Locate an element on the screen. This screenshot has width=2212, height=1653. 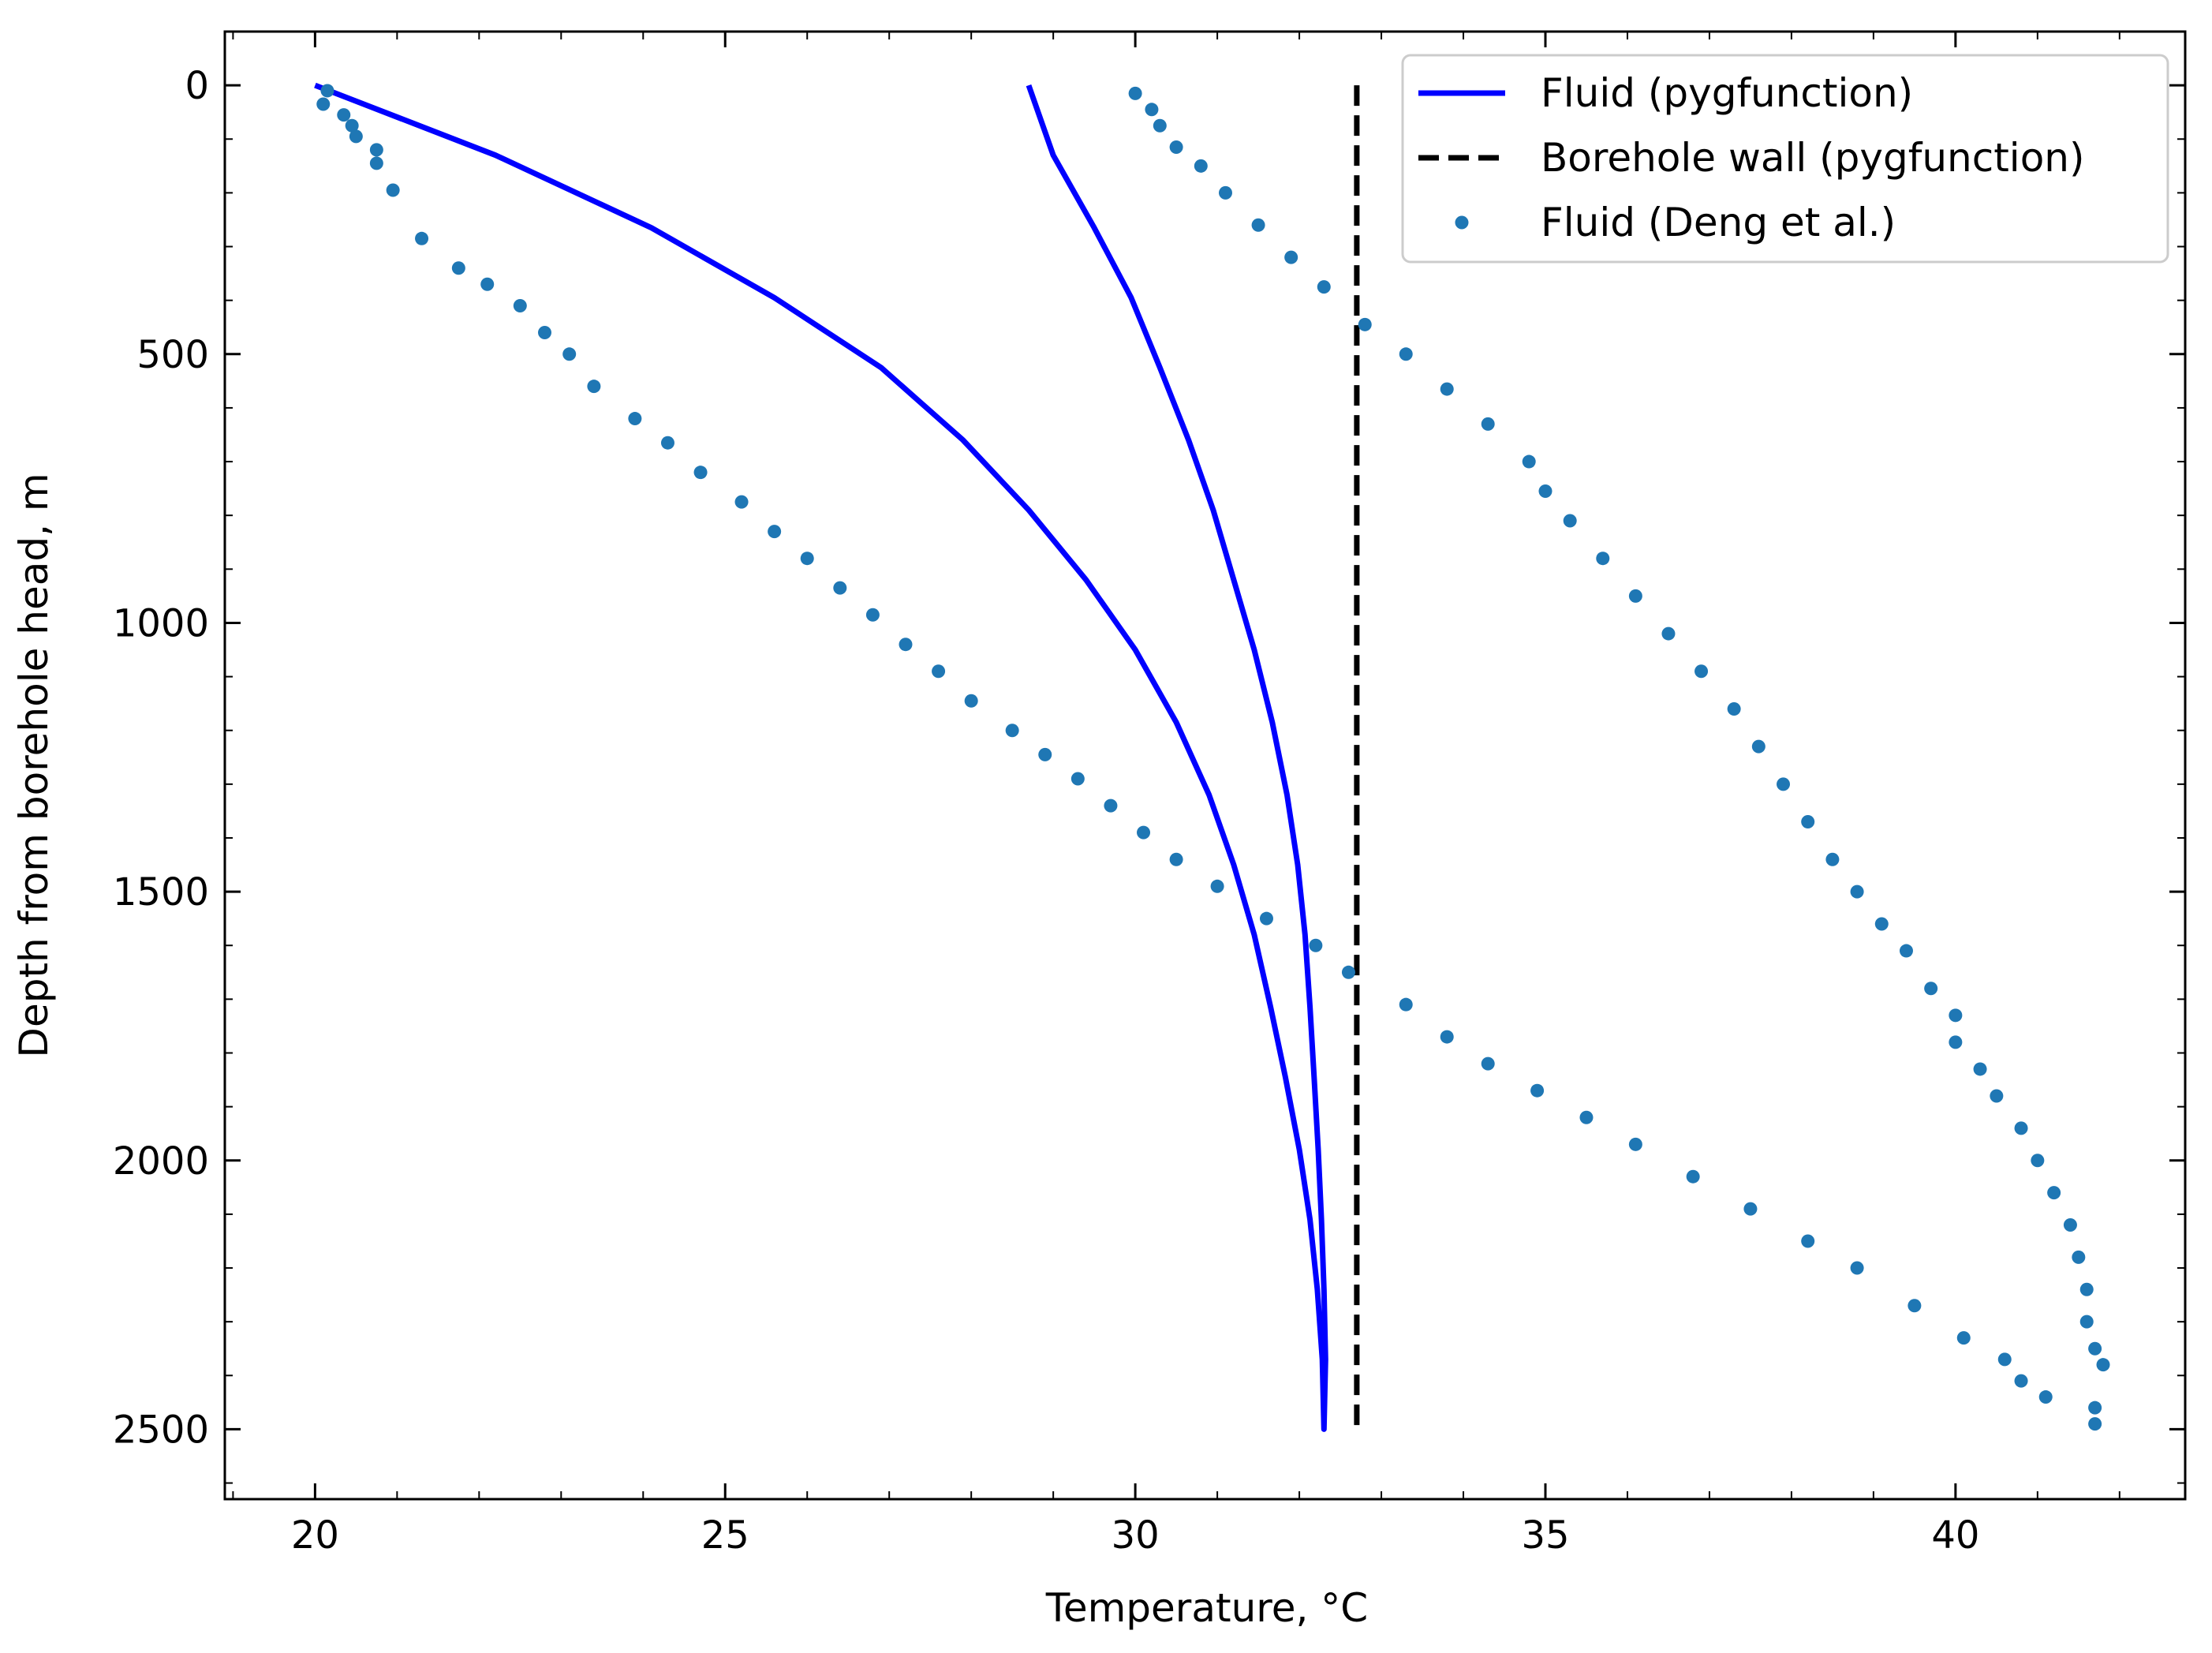
legend-label: Fluid (Deng et al.) is located at coordinates (1718, 222).